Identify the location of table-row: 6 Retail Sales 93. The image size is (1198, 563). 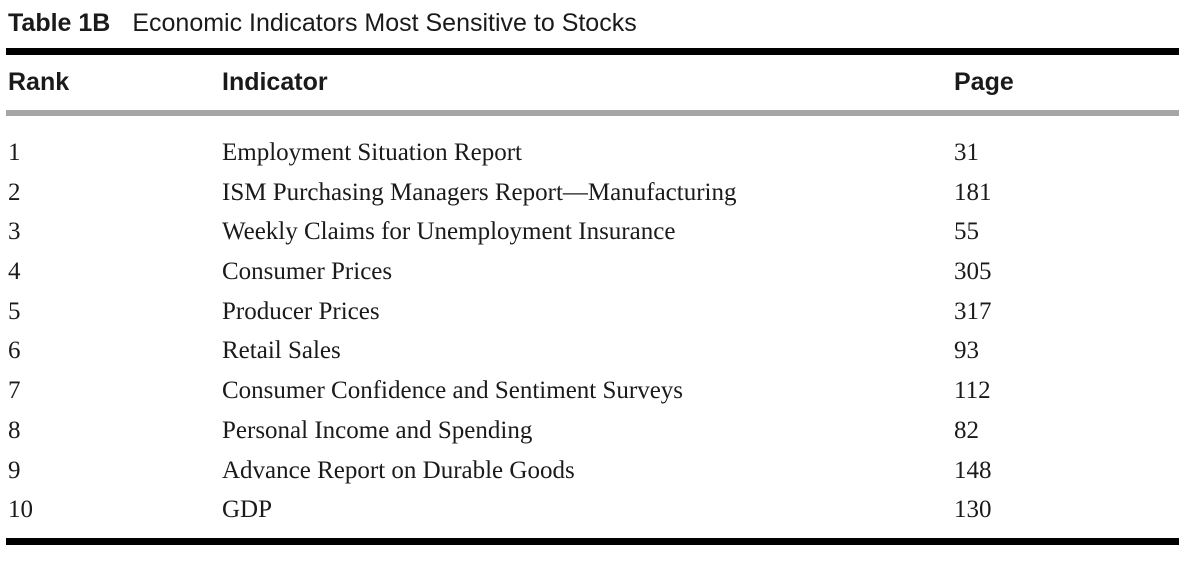
(599, 351).